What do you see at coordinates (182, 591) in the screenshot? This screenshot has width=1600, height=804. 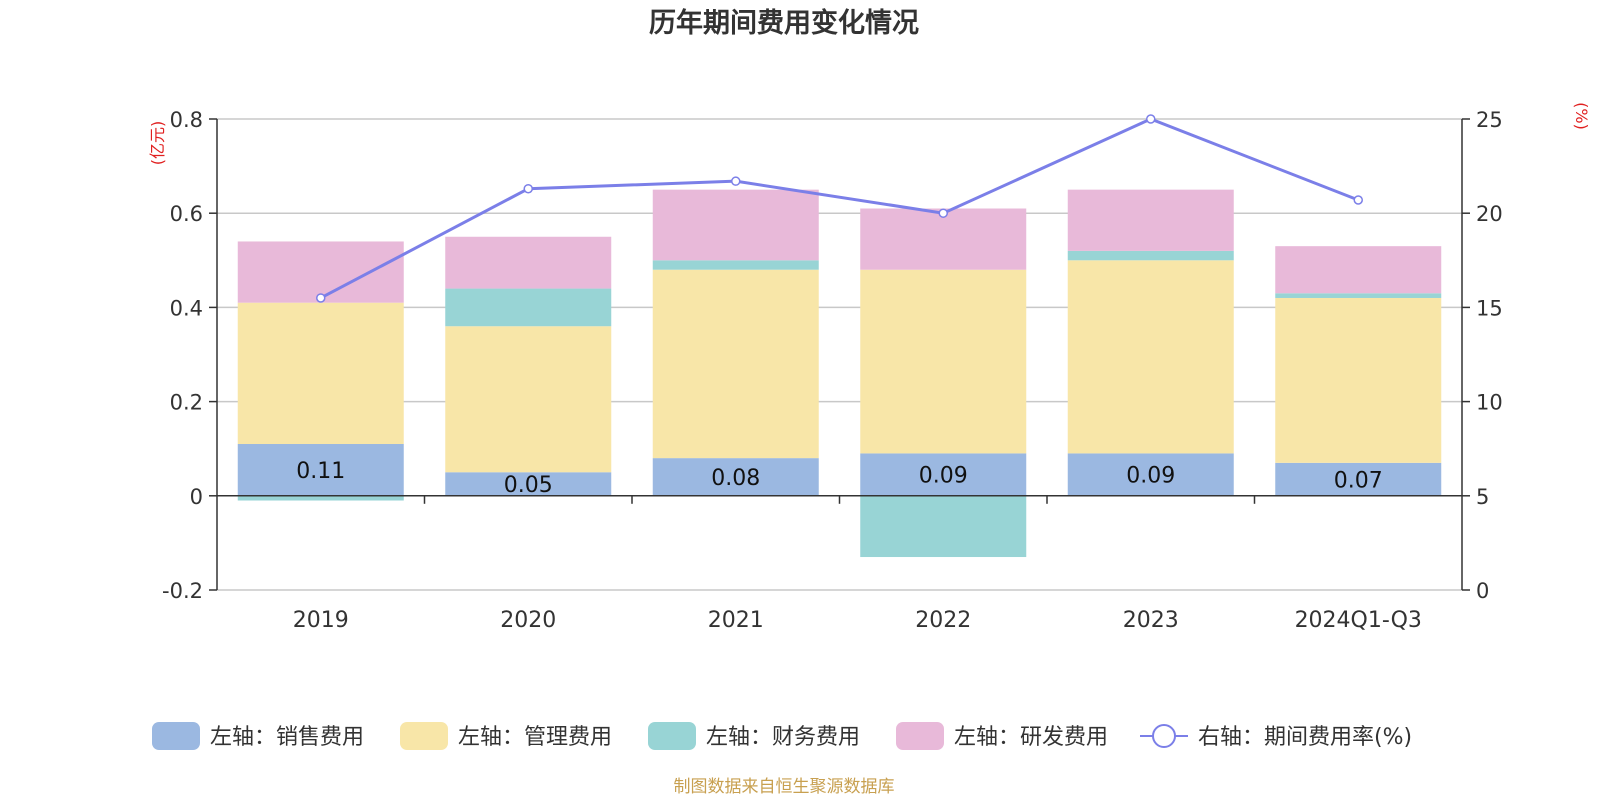 I see `left-tick-label-0: -0.2` at bounding box center [182, 591].